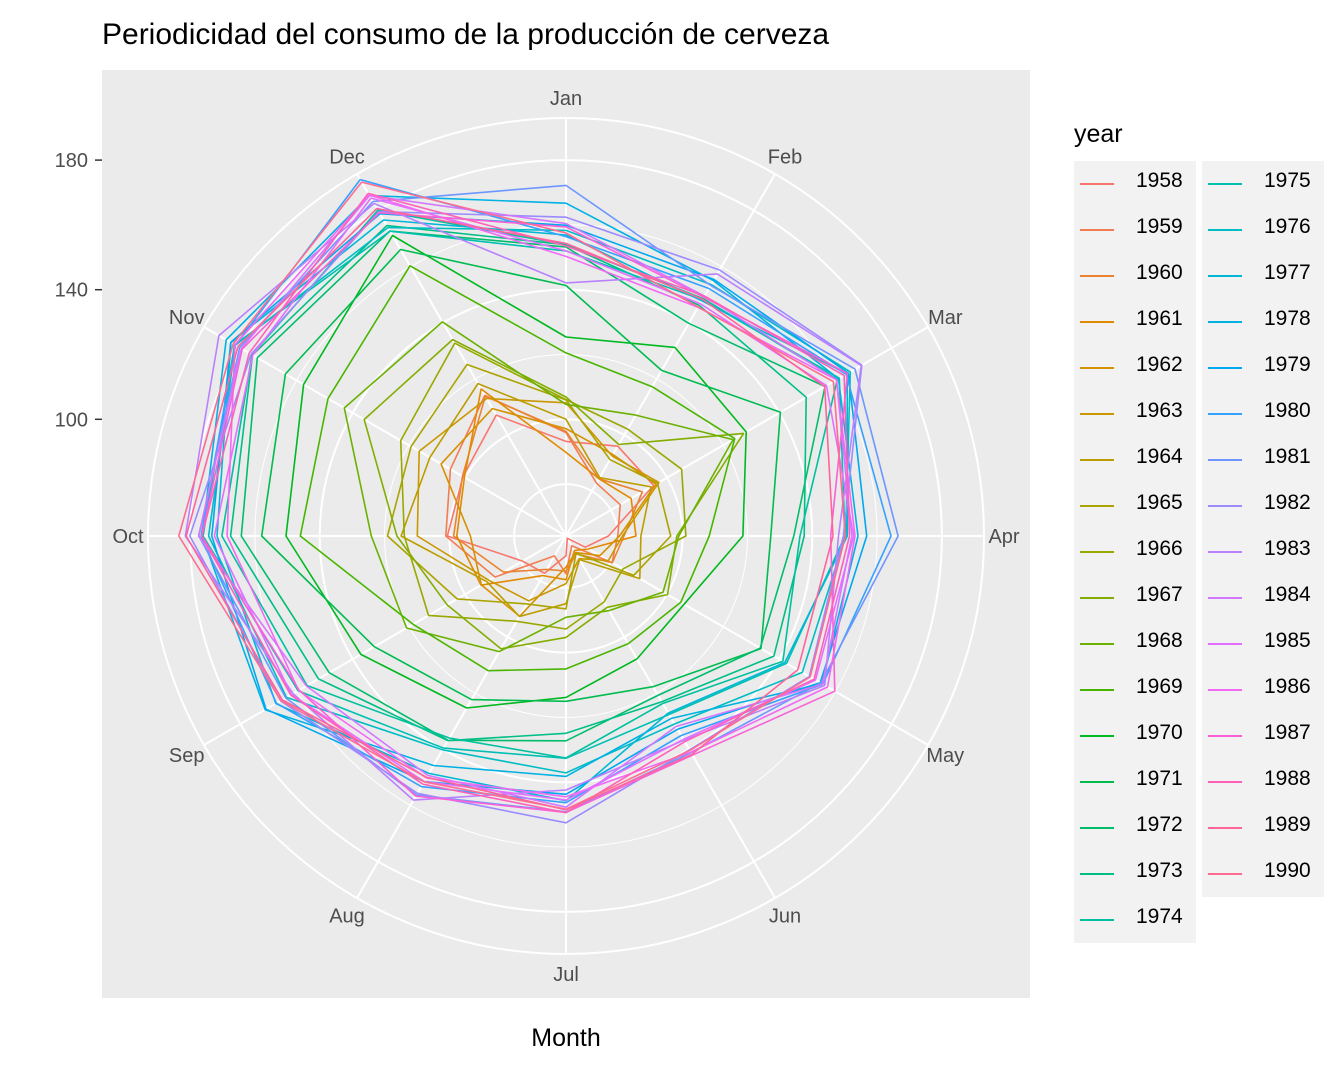  Describe the element at coordinates (1159, 916) in the screenshot. I see `legend-label: 1974` at that location.